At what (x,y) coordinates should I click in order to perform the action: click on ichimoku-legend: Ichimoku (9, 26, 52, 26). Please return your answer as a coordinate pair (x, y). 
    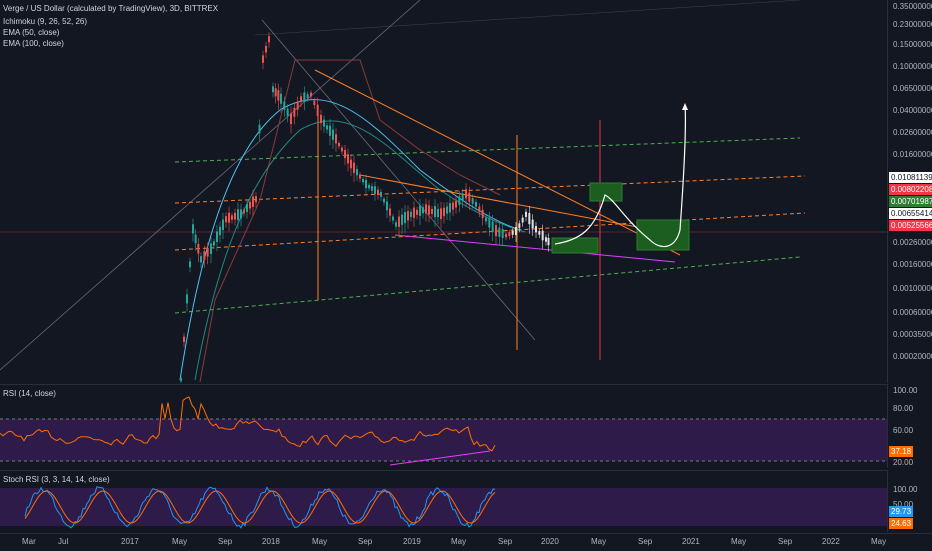
    Looking at the image, I should click on (45, 21).